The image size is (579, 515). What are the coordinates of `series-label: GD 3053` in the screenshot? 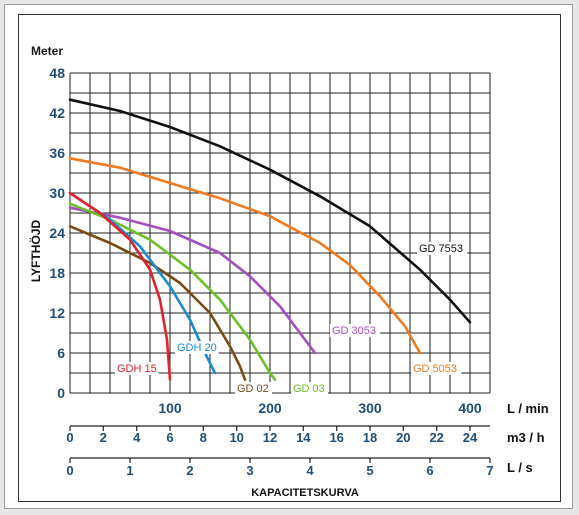 It's located at (354, 331).